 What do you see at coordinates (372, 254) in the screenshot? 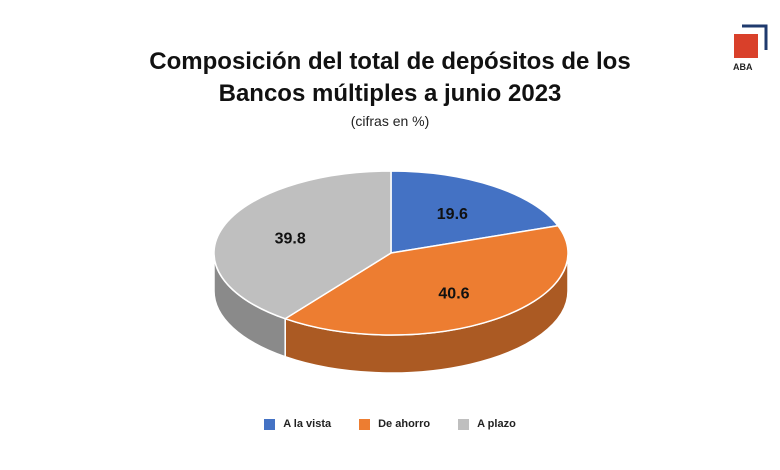
I see `pie-labels: 19.6 40.6 39.8` at bounding box center [372, 254].